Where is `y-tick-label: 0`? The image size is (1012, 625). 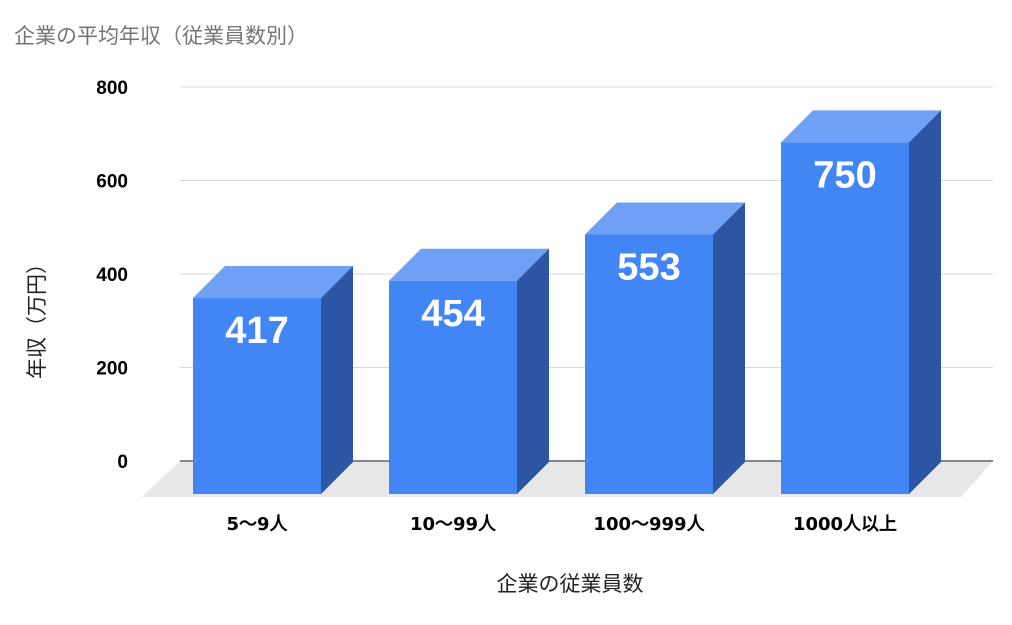
y-tick-label: 0 is located at coordinates (122, 462).